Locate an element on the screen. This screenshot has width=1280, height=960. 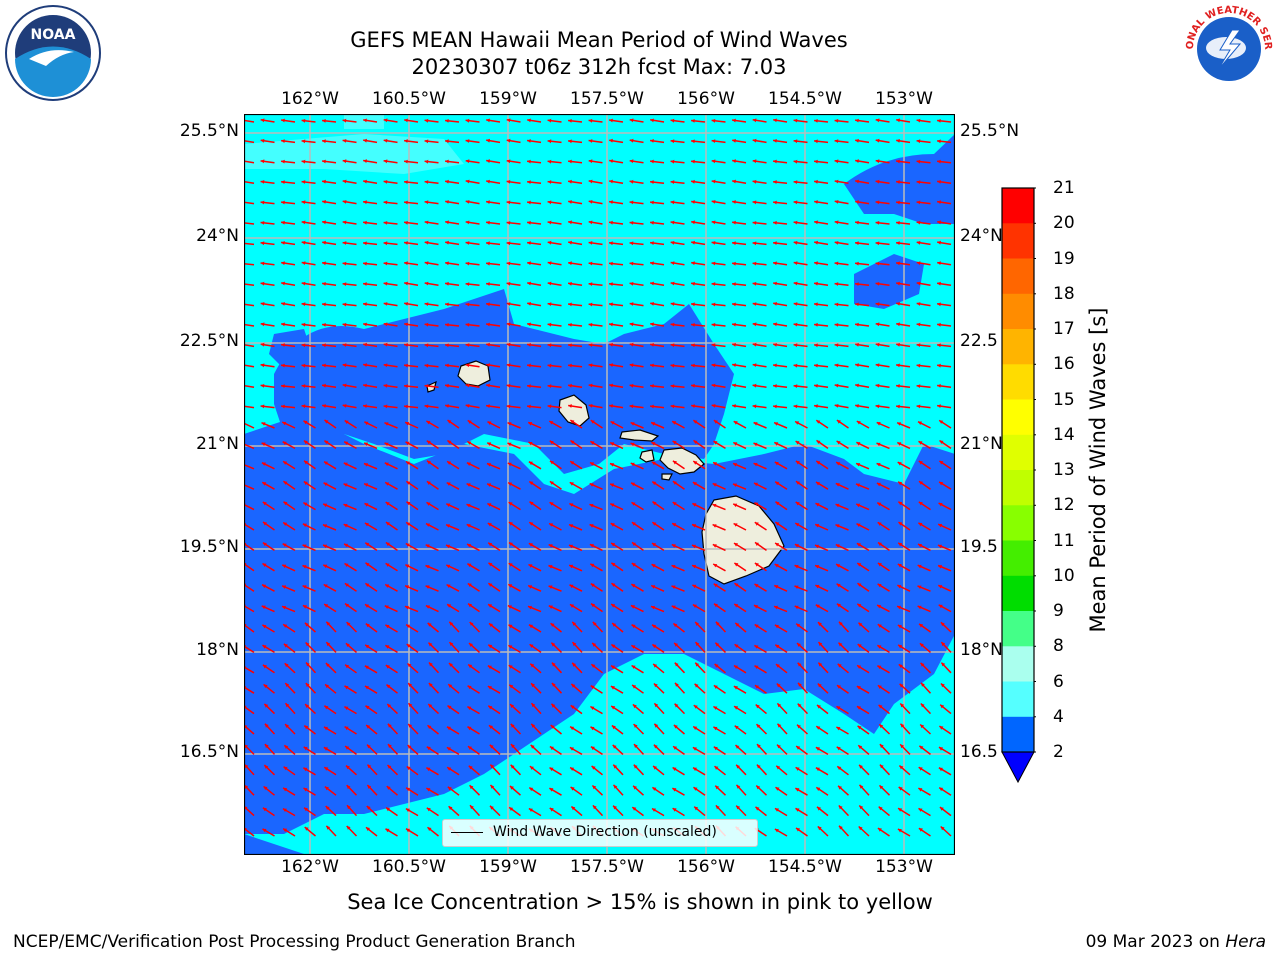
chart-subtitle: 20230307 t06z 312h fcst Max: 7.03 is located at coordinates (599, 67).